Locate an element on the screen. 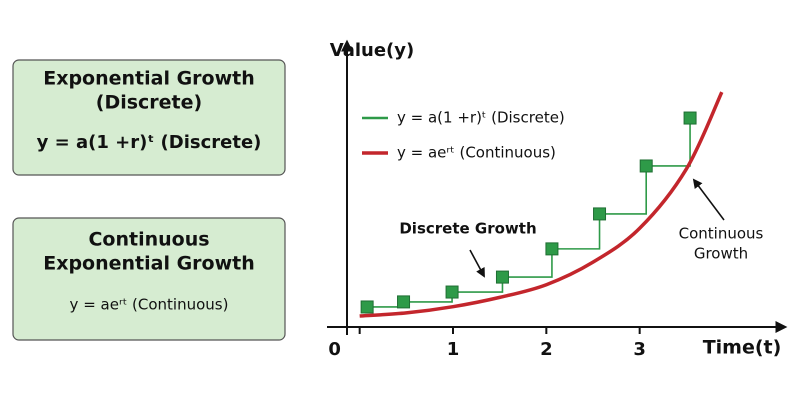 Image resolution: width=800 pixels, height=400 pixels. x-tick-label: 3 is located at coordinates (639, 349).